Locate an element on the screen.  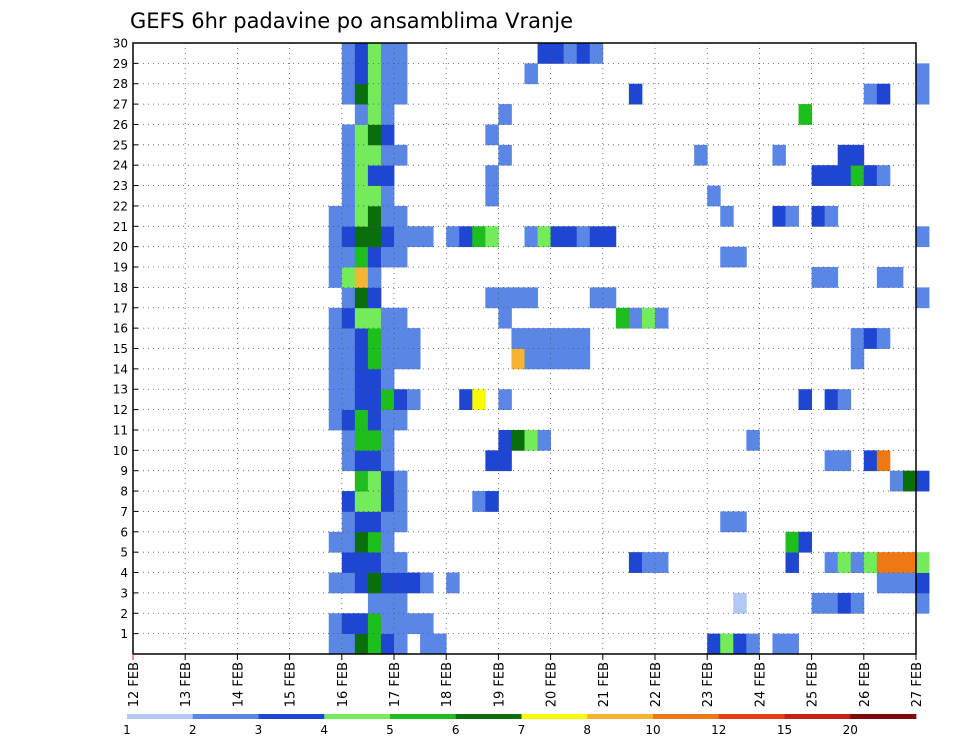
y-tick-label: 9 is located at coordinates (124, 471).